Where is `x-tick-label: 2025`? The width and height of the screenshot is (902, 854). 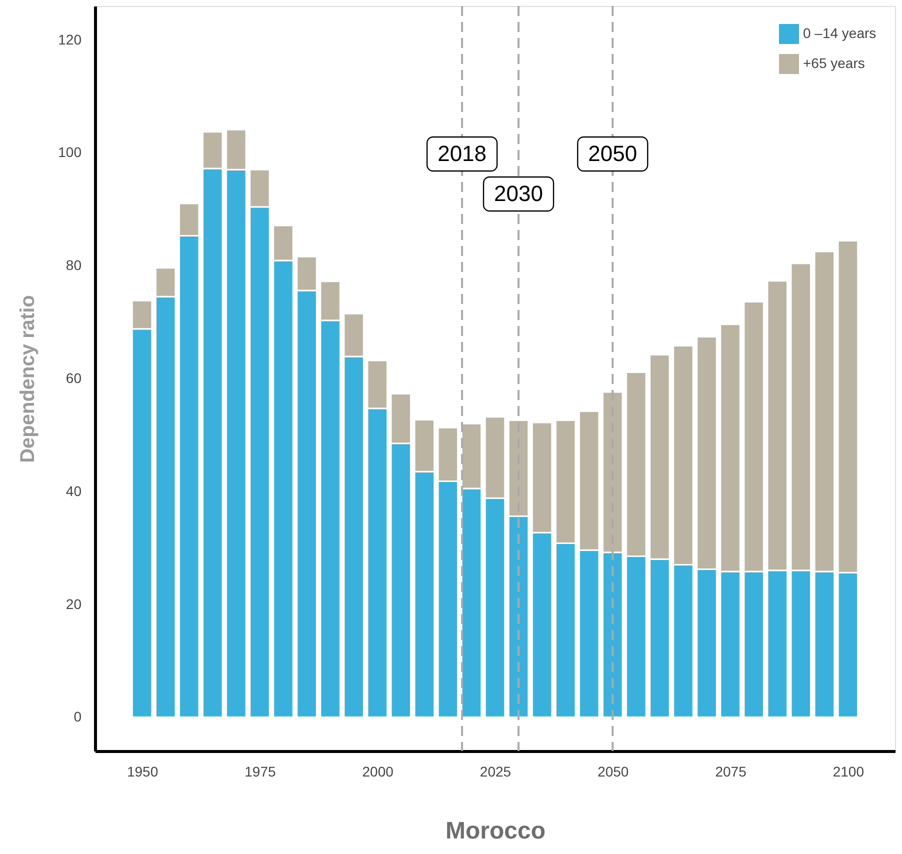
x-tick-label: 2025 is located at coordinates (496, 772).